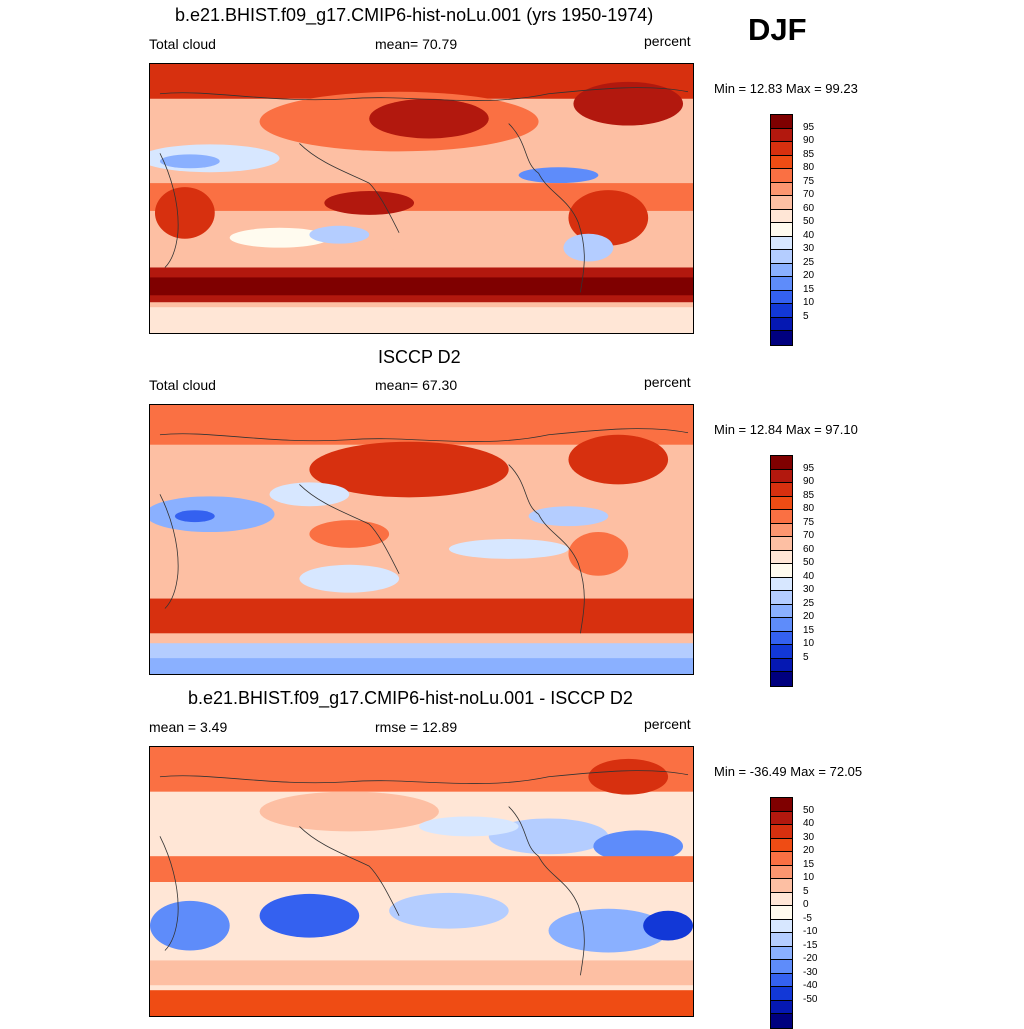 The width and height of the screenshot is (1024, 1029). I want to click on colorbar-tick-label: 95, so click(809, 127).